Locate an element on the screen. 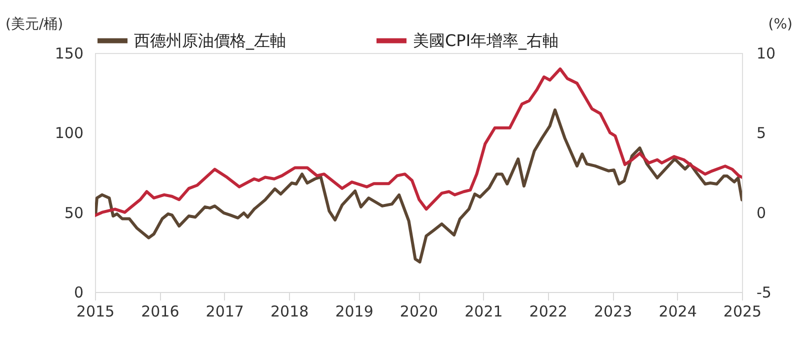 The height and width of the screenshot is (340, 802). x-tick-label: 2017 is located at coordinates (225, 311).